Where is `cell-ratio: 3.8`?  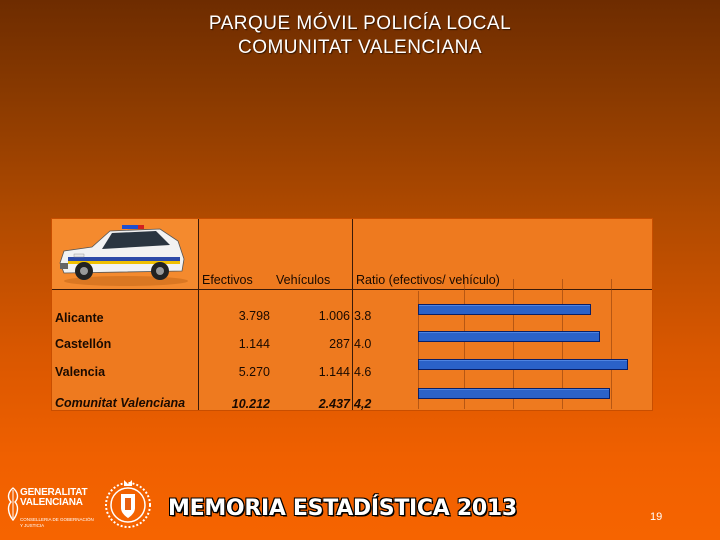
cell-ratio: 3.8 is located at coordinates (363, 316).